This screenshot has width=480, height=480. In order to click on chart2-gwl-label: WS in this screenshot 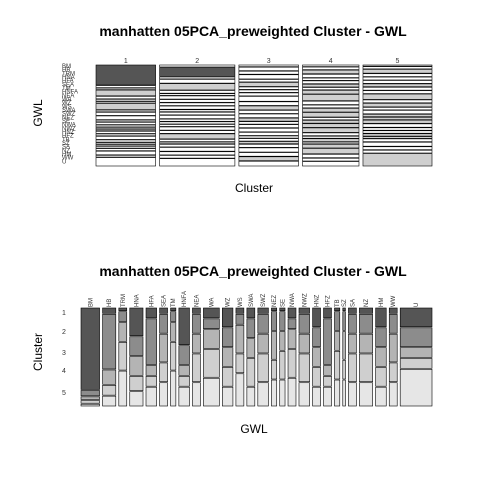, I will do `click(241, 302)`.